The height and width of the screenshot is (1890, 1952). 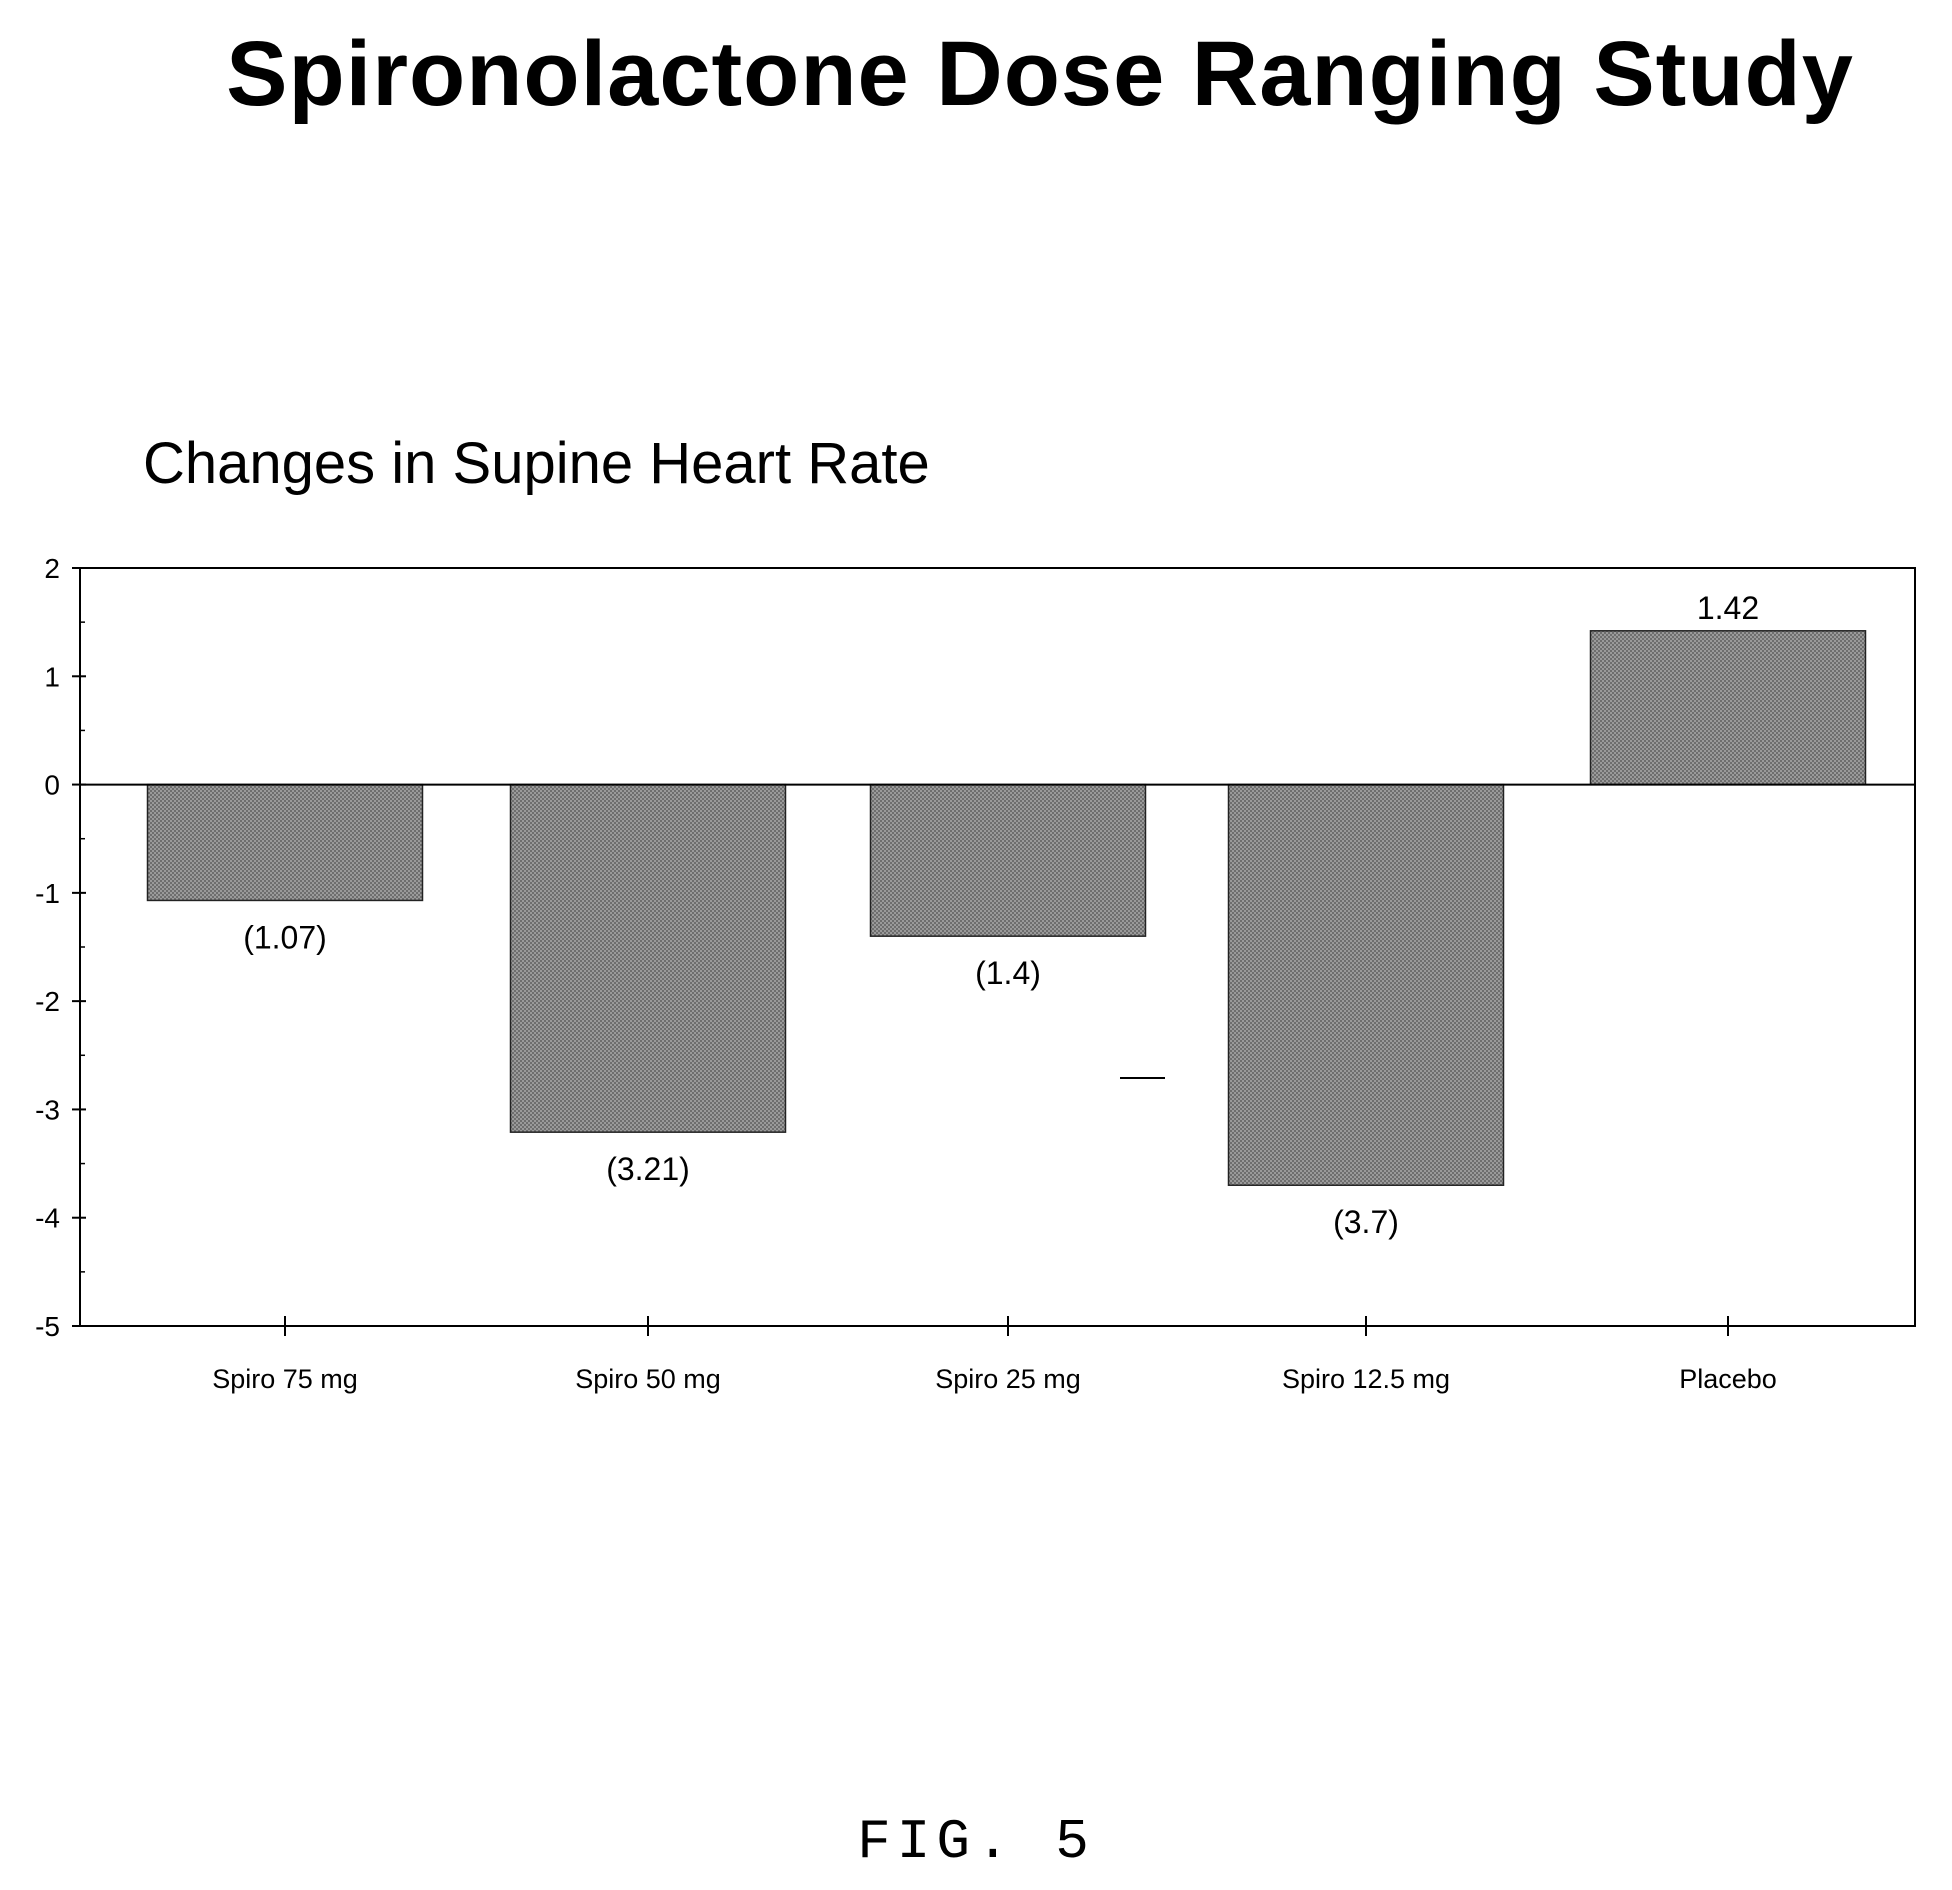 What do you see at coordinates (47, 1218) in the screenshot?
I see `y-tick-label: -4` at bounding box center [47, 1218].